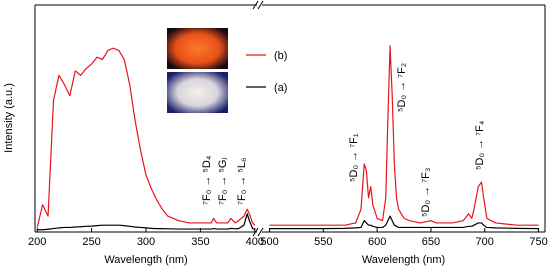  What do you see at coordinates (197, 48) in the screenshot?
I see `photo-orange` at bounding box center [197, 48].